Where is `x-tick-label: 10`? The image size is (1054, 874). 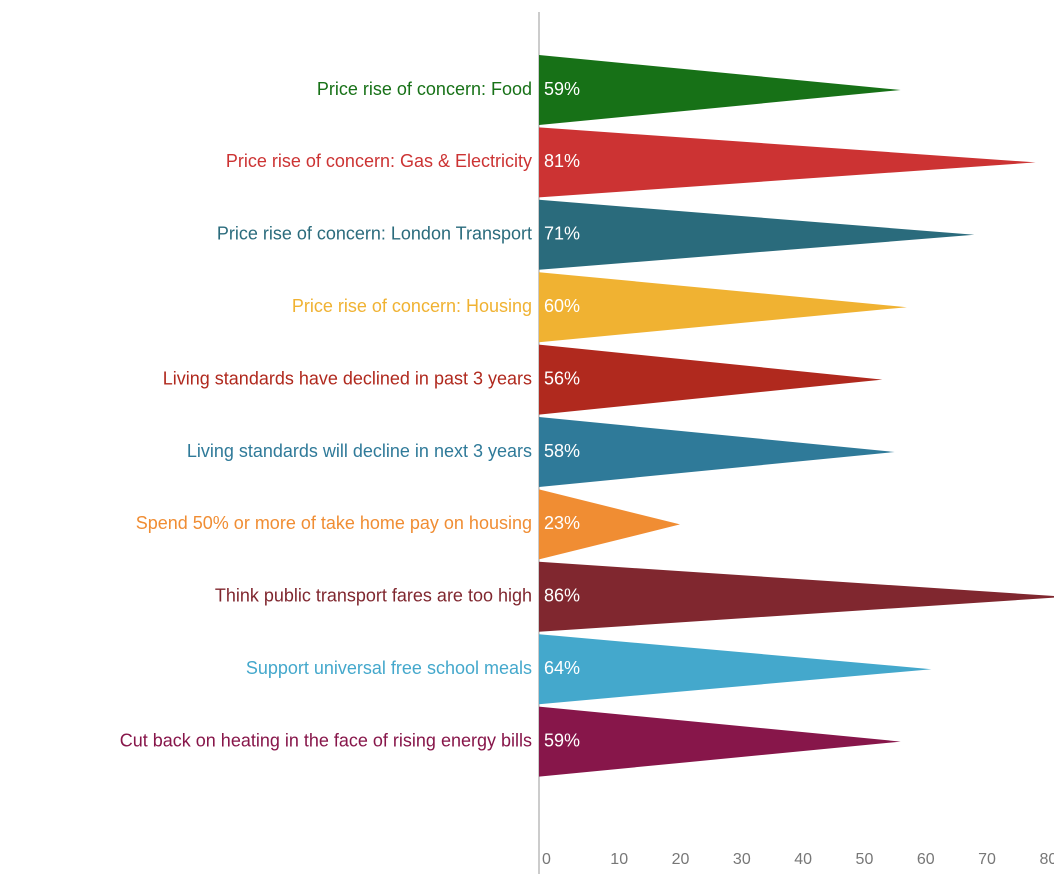
x-tick-label: 10 is located at coordinates (619, 859).